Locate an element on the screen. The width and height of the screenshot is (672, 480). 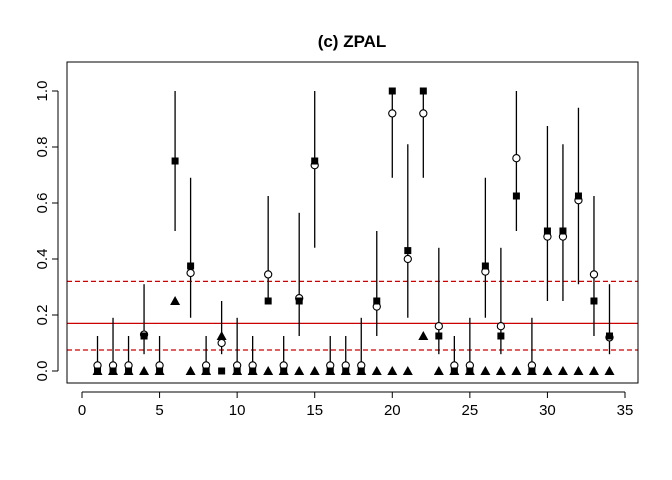
x-tick-label: 30 is located at coordinates (547, 410).